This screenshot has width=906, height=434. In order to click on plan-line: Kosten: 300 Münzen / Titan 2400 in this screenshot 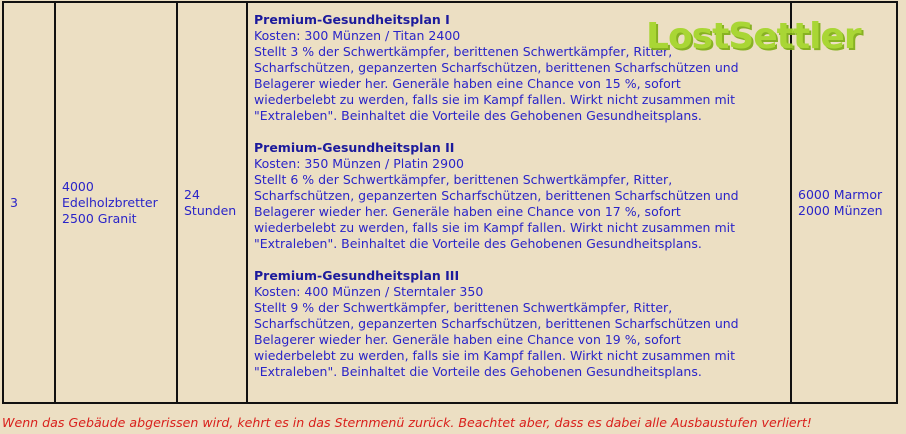, I will do `click(357, 35)`.